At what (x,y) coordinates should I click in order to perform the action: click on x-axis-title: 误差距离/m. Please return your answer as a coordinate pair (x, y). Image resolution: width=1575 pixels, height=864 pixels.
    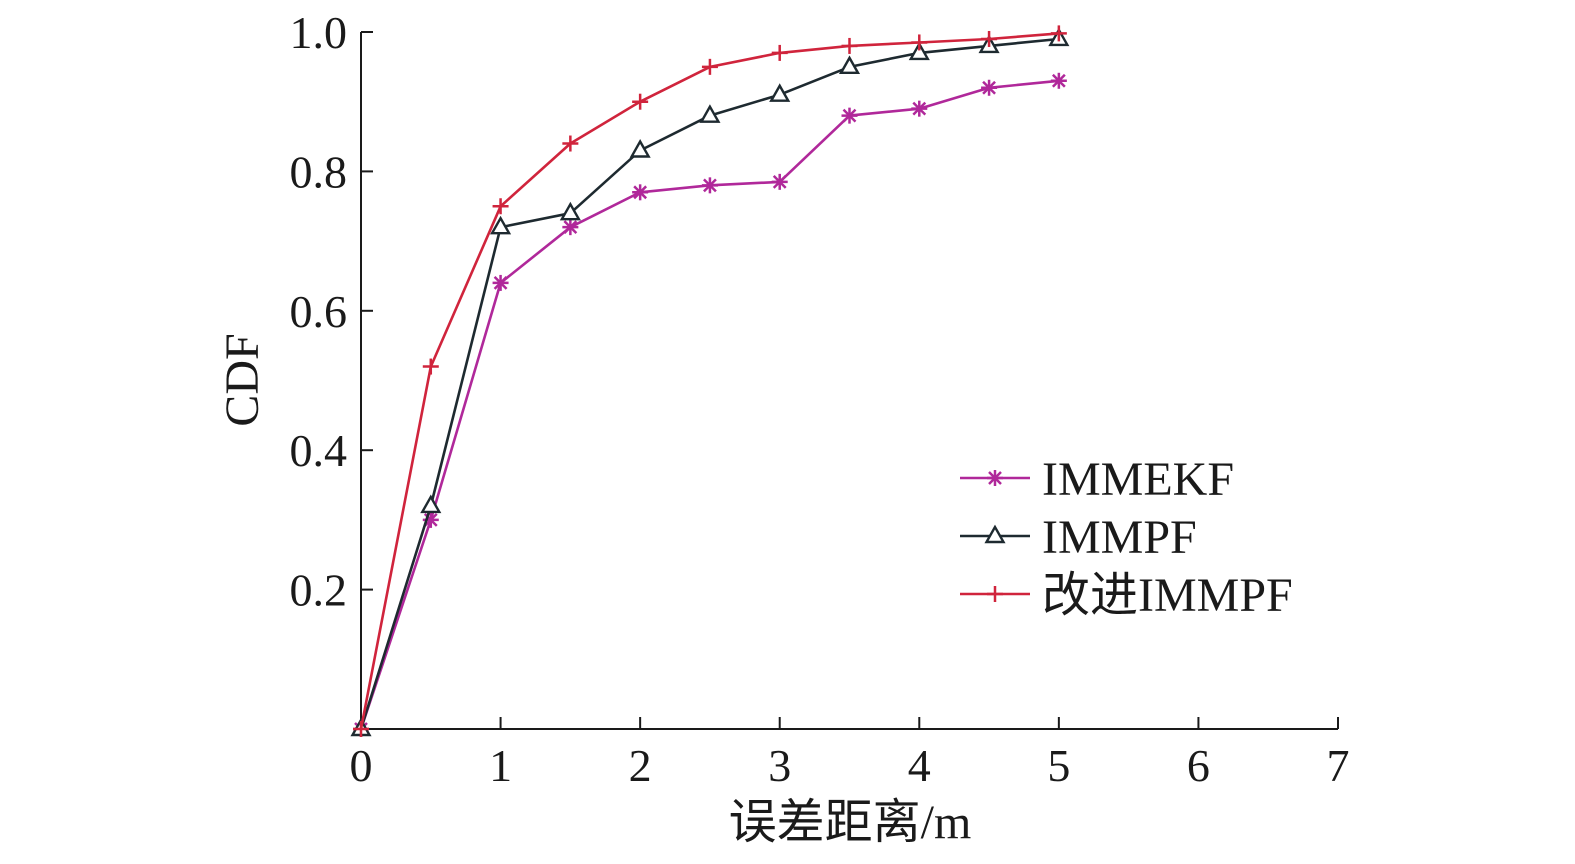
    Looking at the image, I should click on (850, 822).